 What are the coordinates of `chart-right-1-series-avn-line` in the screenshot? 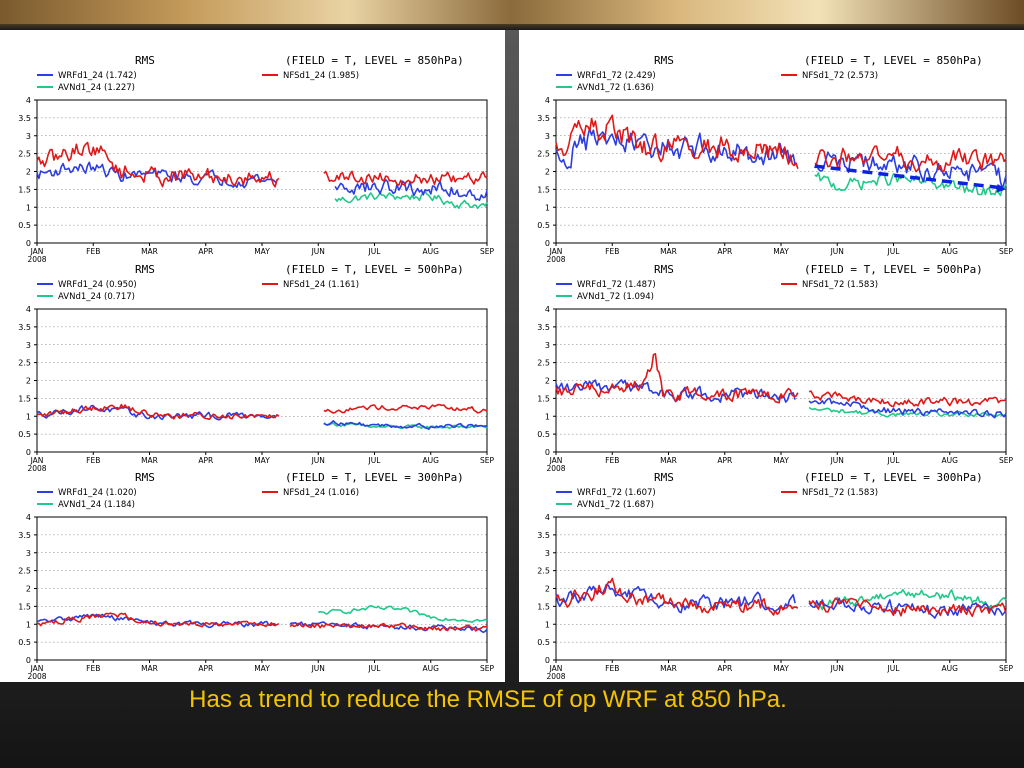 It's located at (907, 412).